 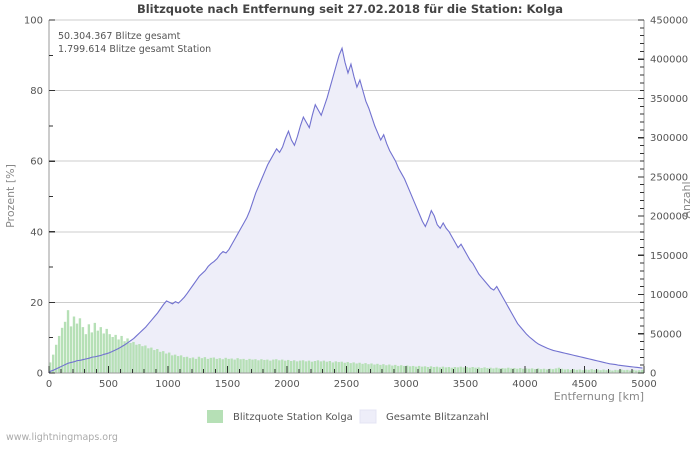 What do you see at coordinates (62, 437) in the screenshot?
I see `footer-watermark: www.lightningmaps.org` at bounding box center [62, 437].